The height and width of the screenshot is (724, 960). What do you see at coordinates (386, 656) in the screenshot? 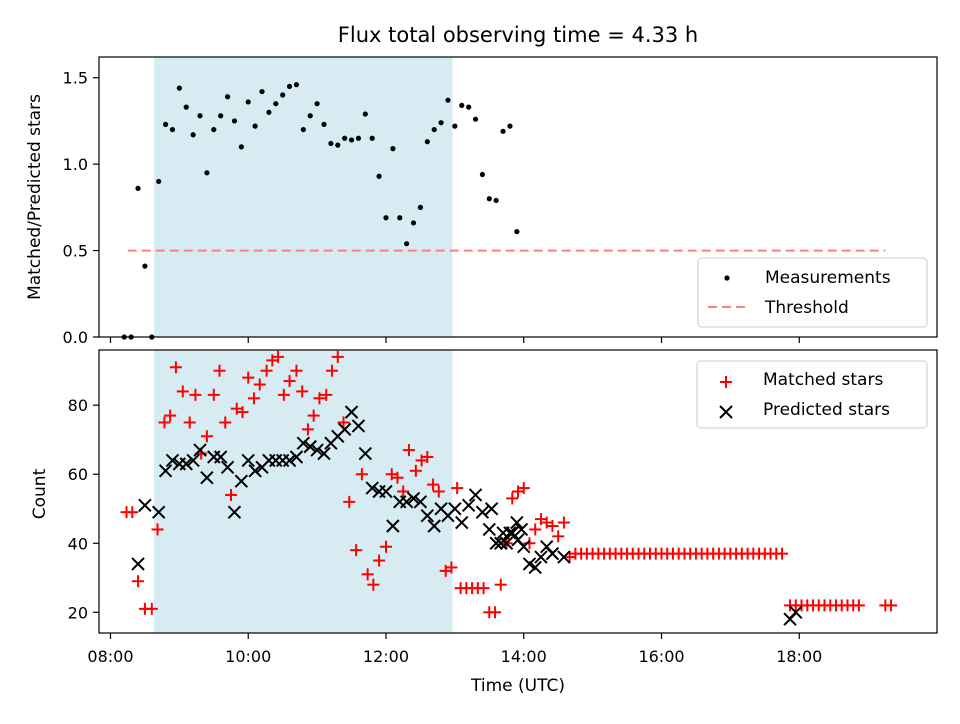
I see `x-tick-label-2: 12:00` at bounding box center [386, 656].